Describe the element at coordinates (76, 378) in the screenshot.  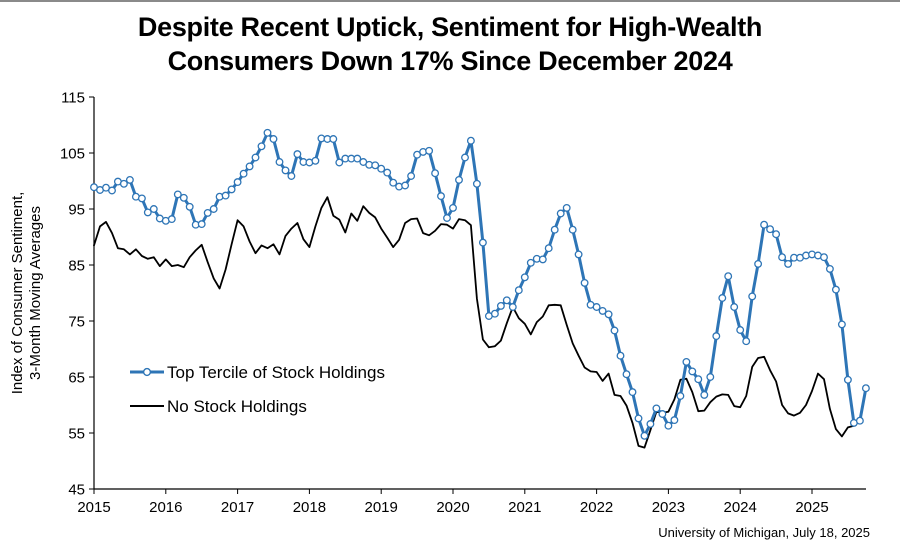
I see `y-tick-label: 65` at that location.